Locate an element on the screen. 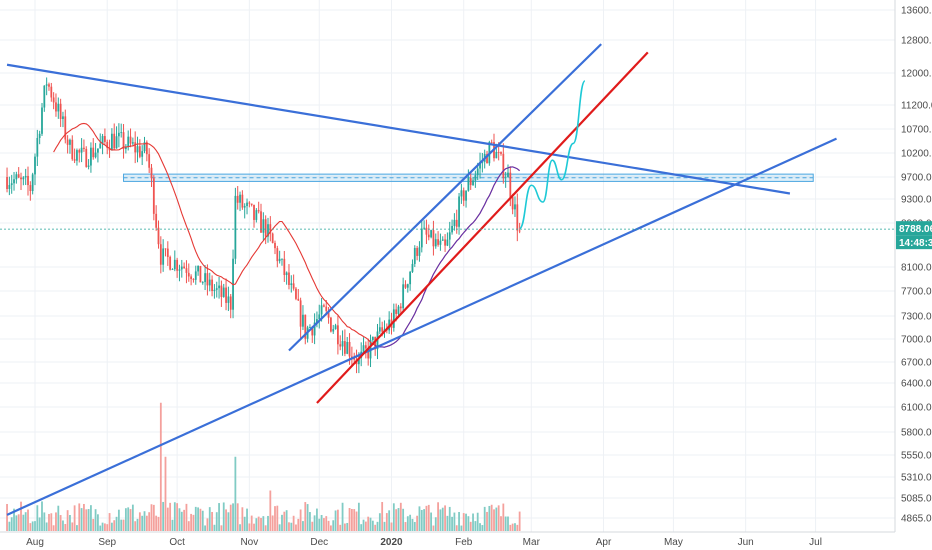 This screenshot has height=550, width=932. y-tick-label: 5310.00 is located at coordinates (916, 478).